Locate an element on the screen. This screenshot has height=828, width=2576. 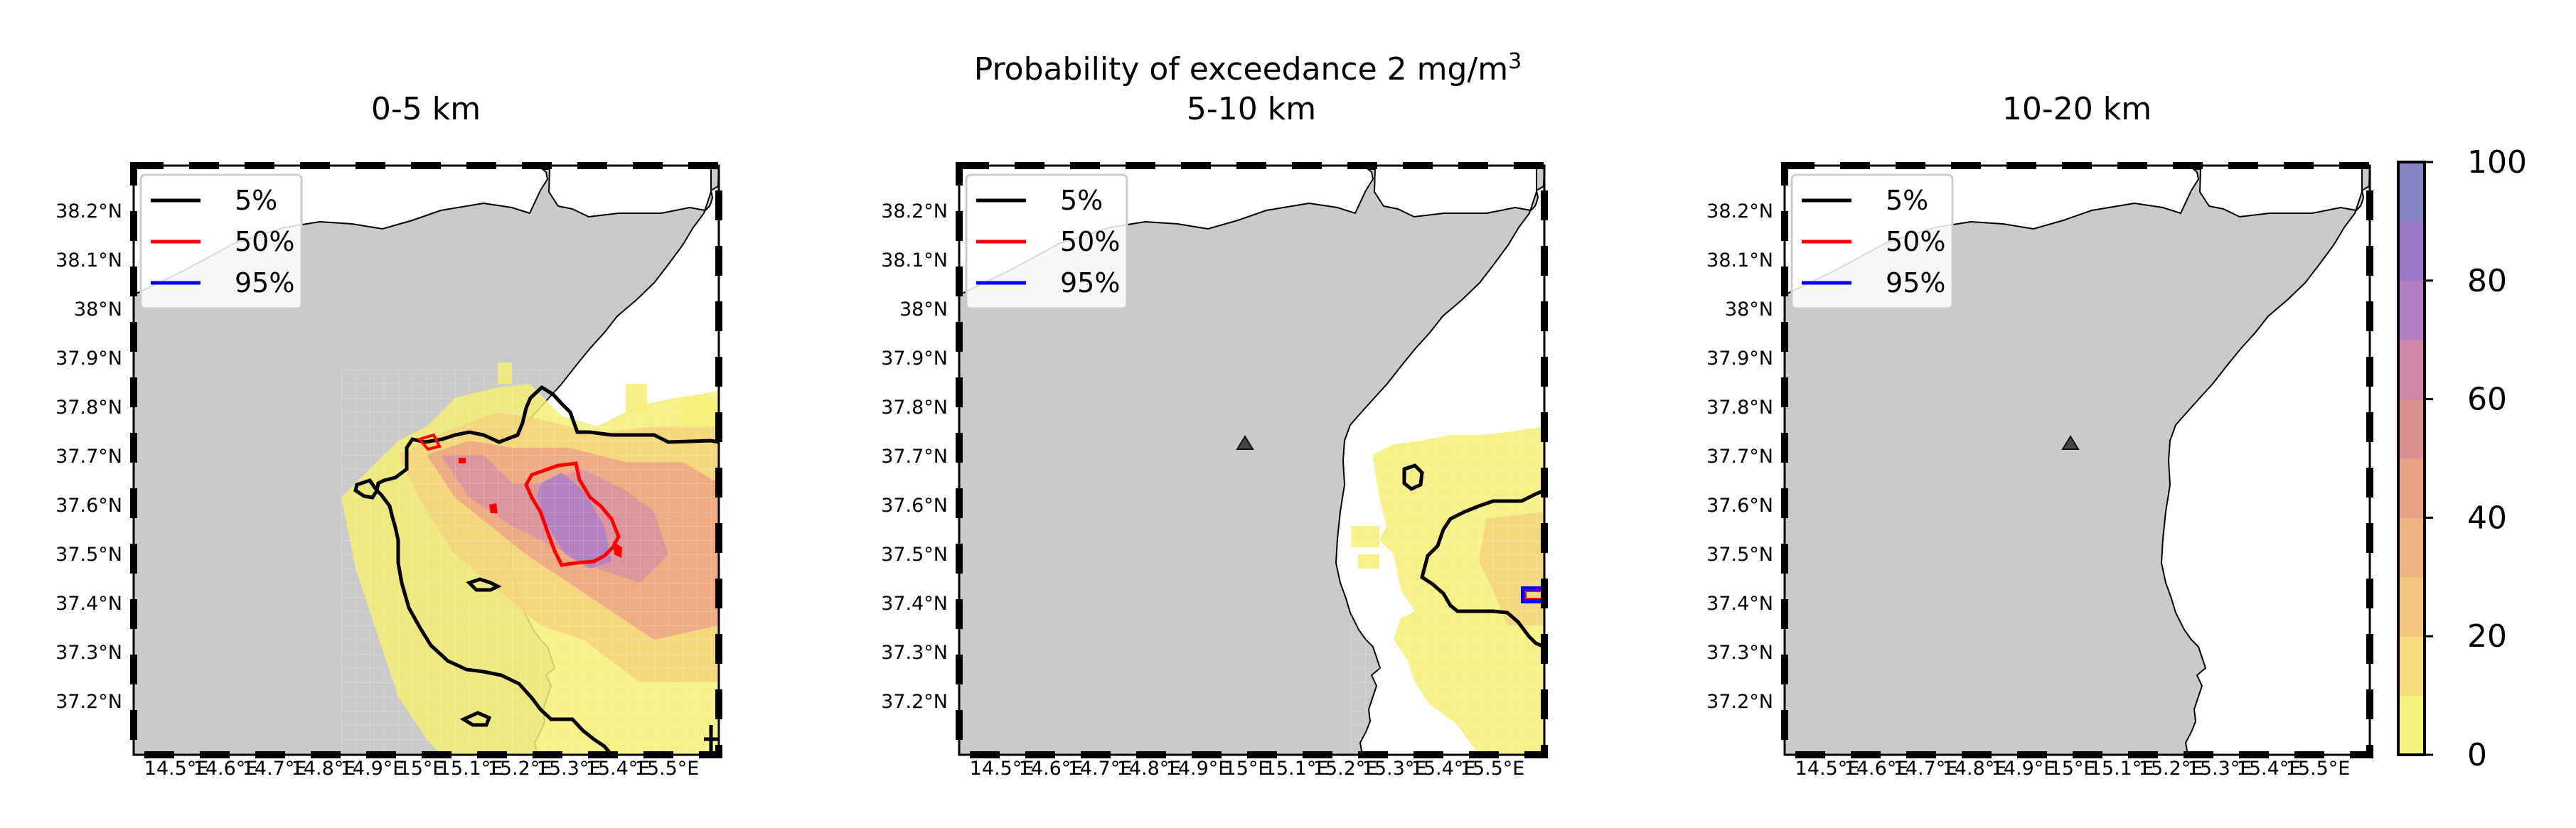
colorbar-bands is located at coordinates (2411, 459).